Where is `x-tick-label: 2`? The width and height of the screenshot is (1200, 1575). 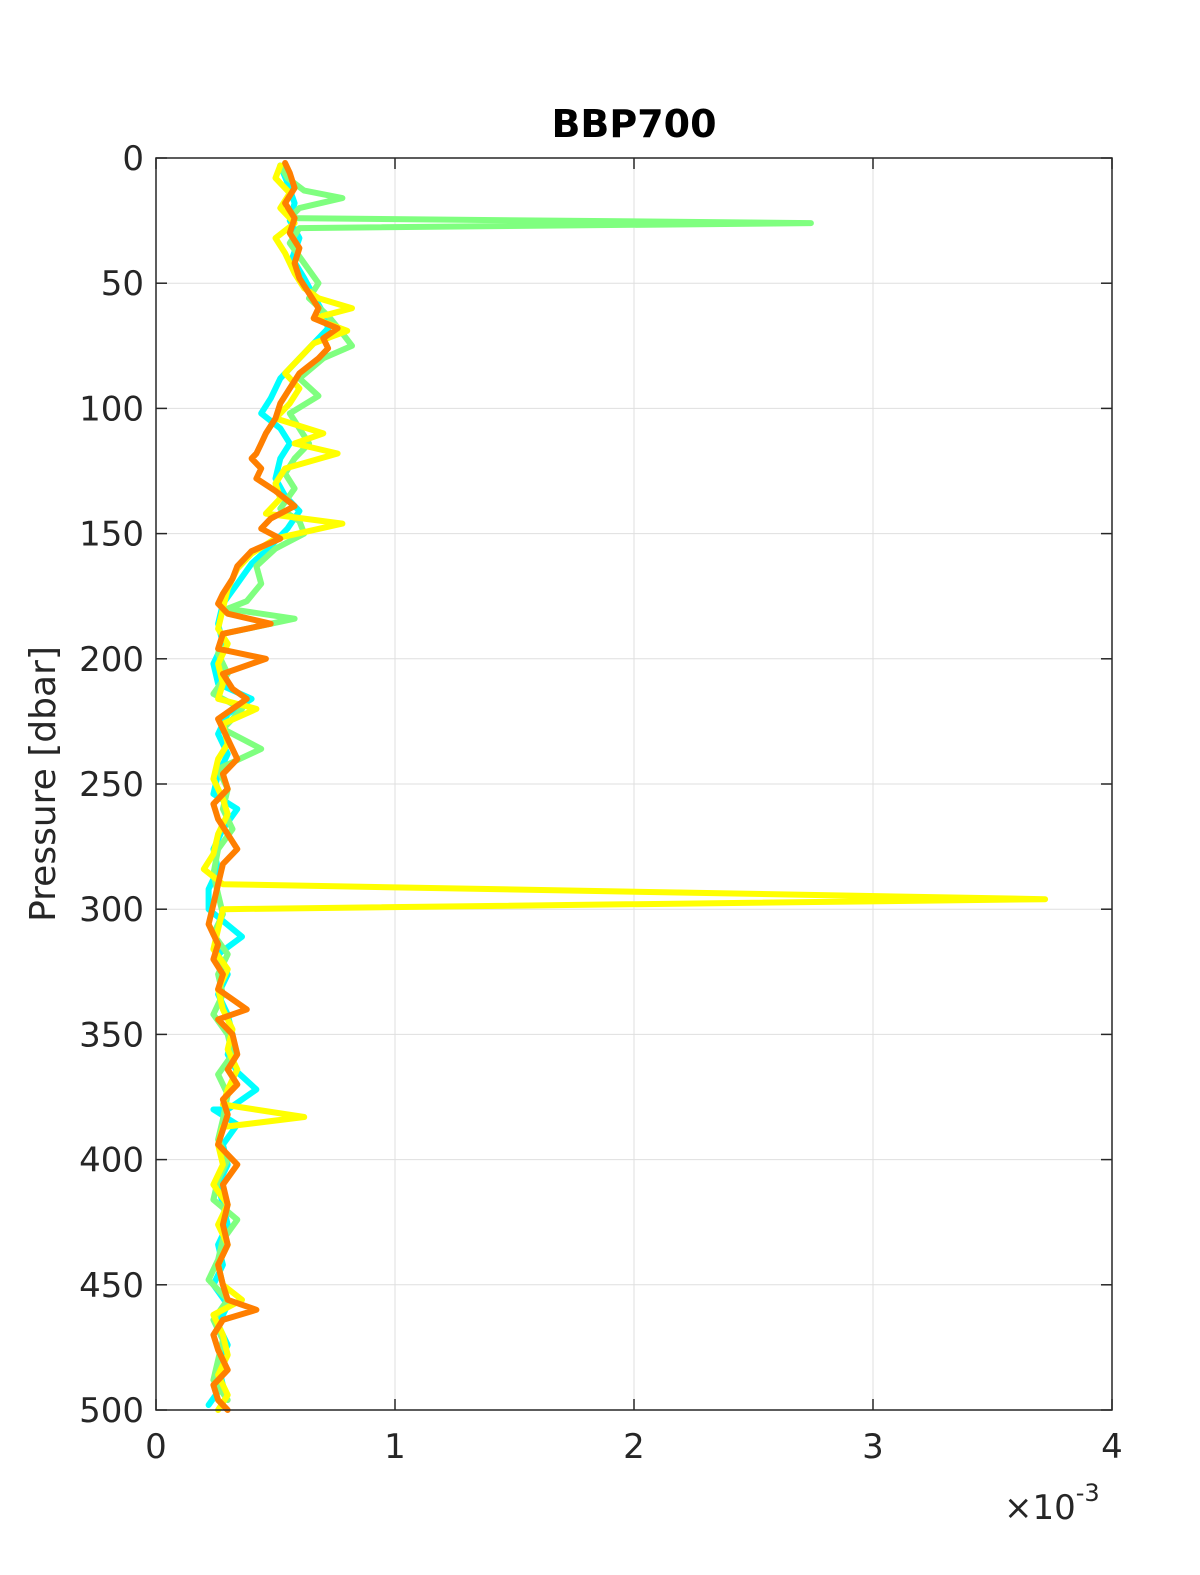
x-tick-label: 2 is located at coordinates (634, 1447).